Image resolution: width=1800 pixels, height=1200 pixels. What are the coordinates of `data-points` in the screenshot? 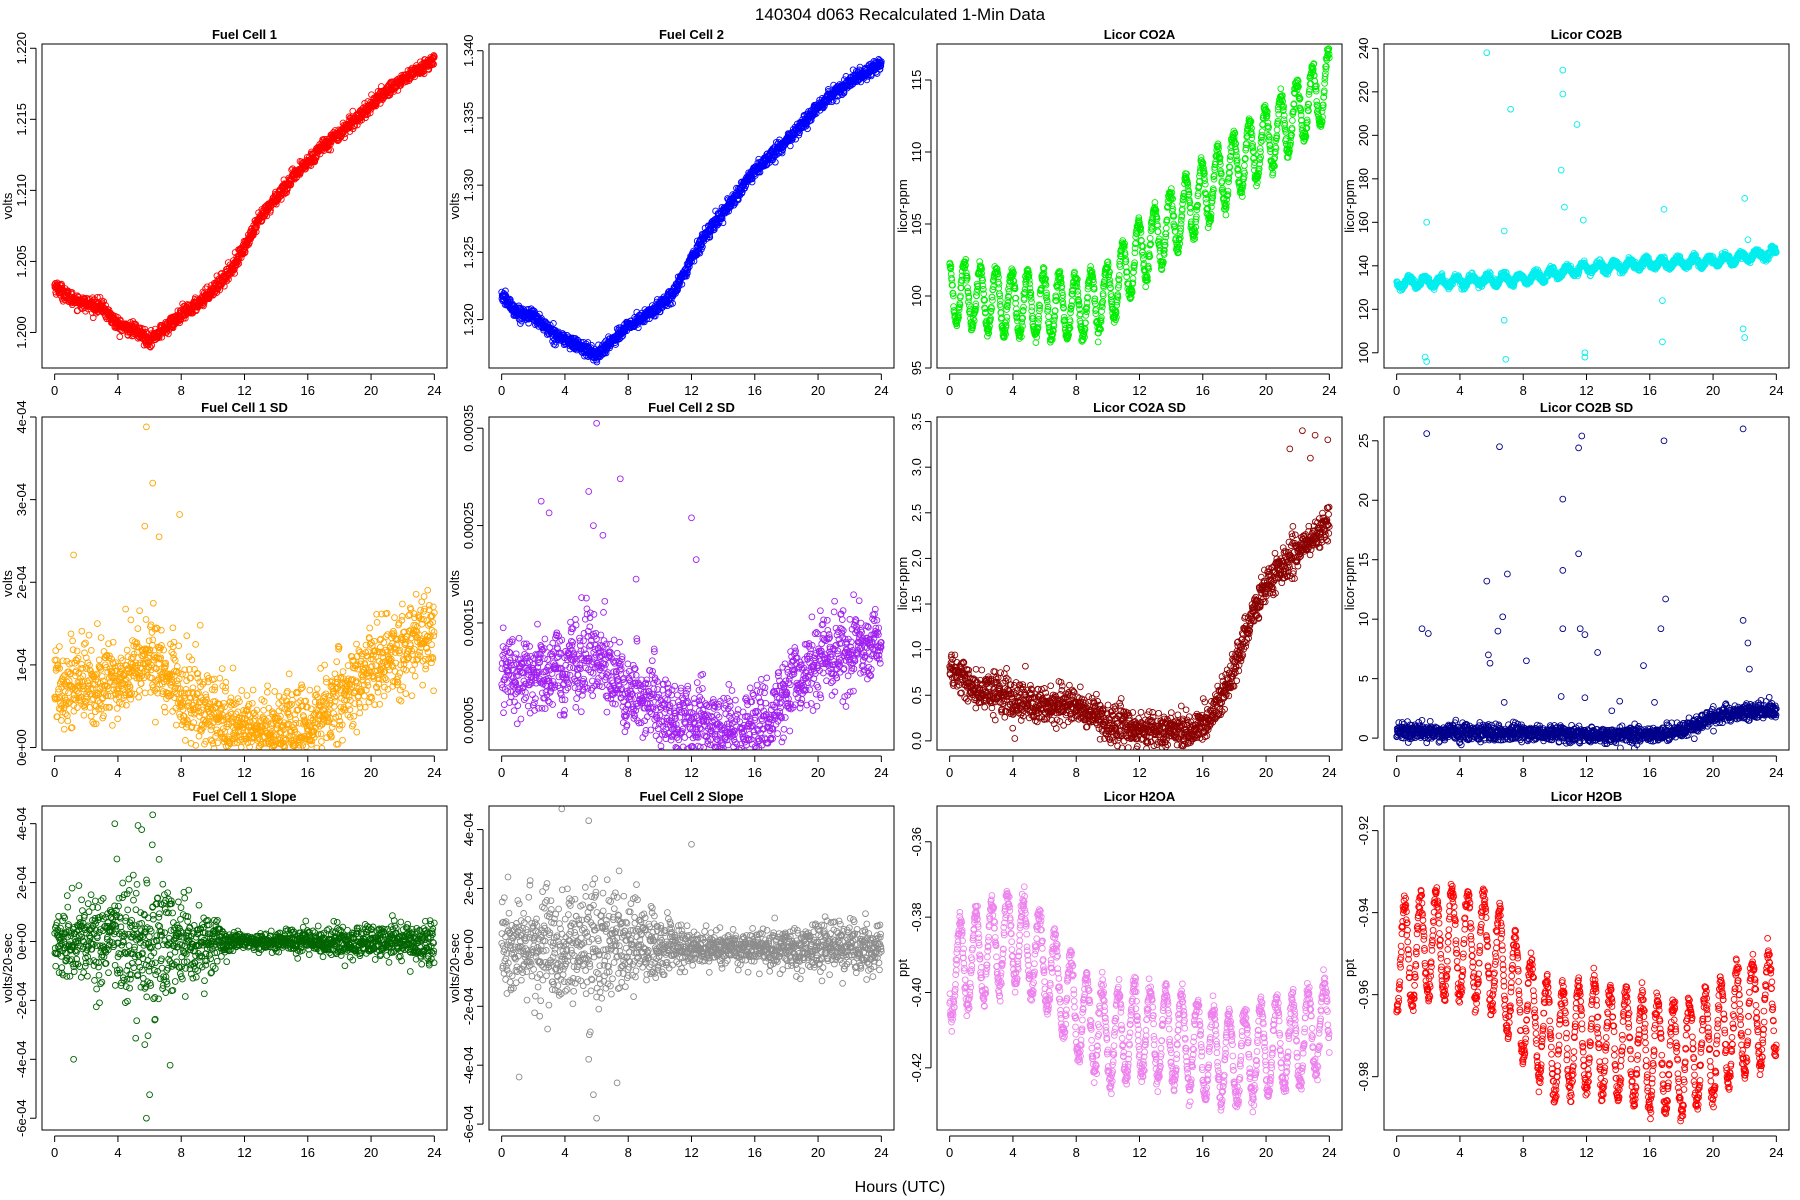 It's located at (691, 211).